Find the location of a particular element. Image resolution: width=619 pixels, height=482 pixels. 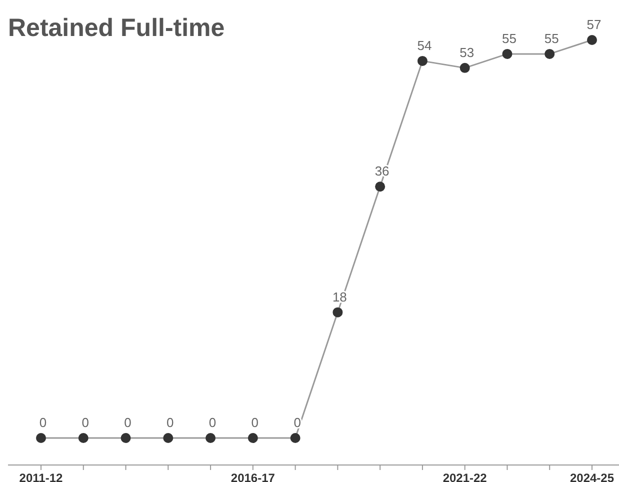

x-tick-label: 2011-12 is located at coordinates (41, 476).